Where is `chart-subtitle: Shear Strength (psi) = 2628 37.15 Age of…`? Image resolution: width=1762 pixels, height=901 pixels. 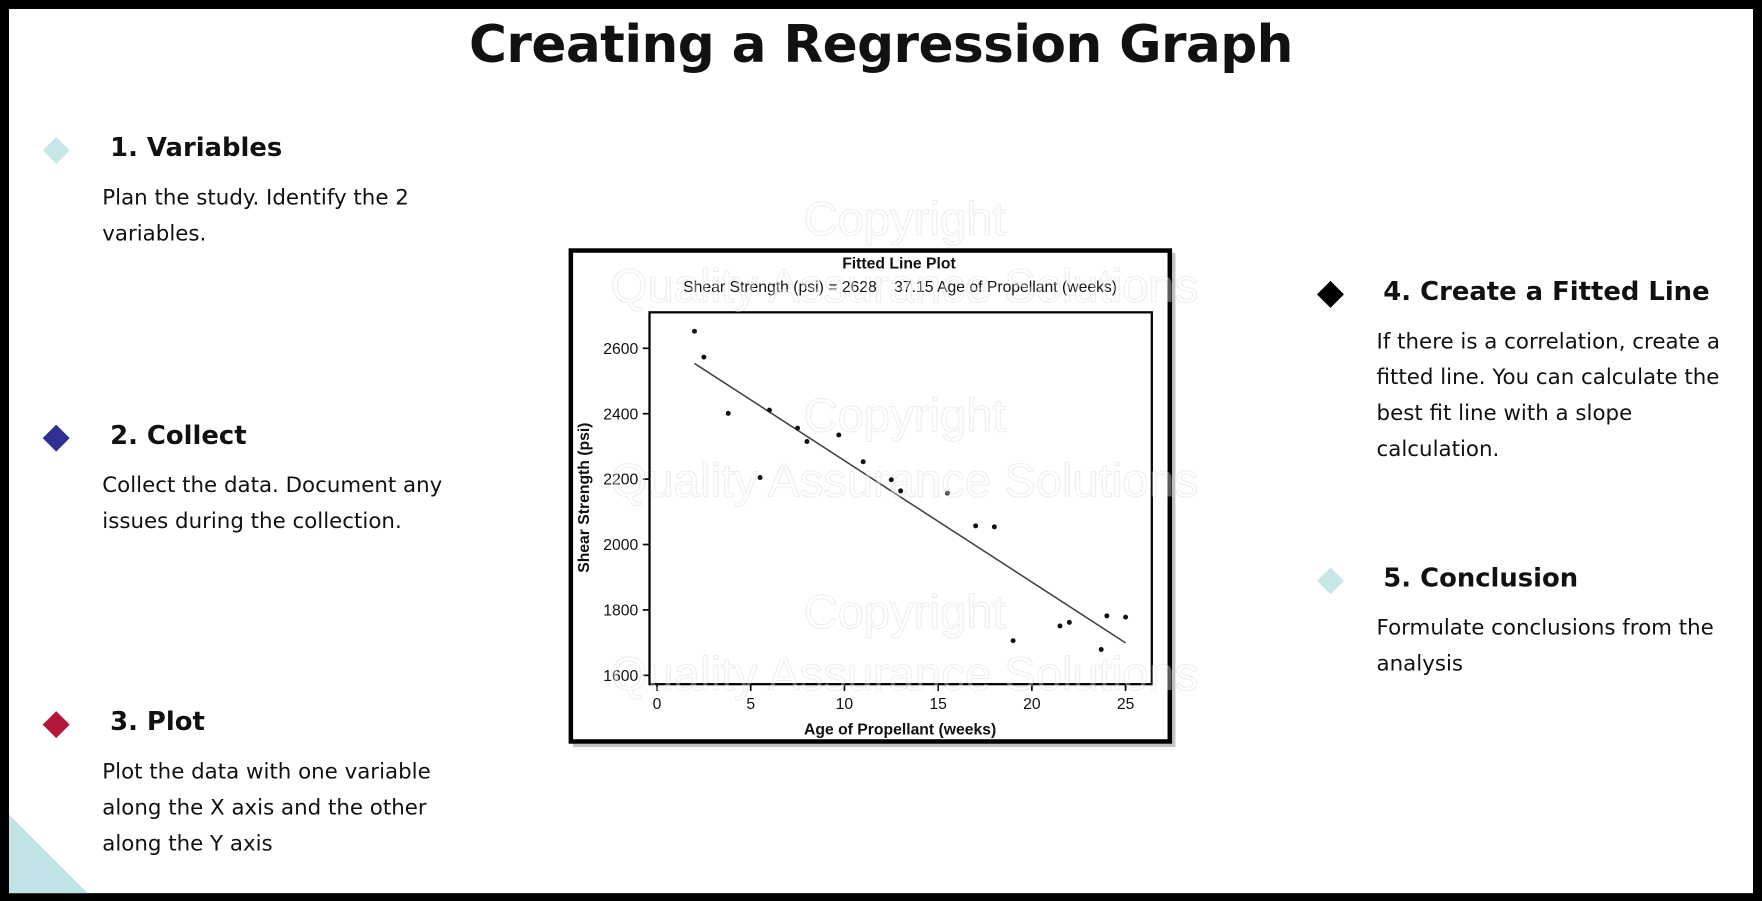
chart-subtitle: Shear Strength (psi) = 2628 37.15 Age of… is located at coordinates (900, 287).